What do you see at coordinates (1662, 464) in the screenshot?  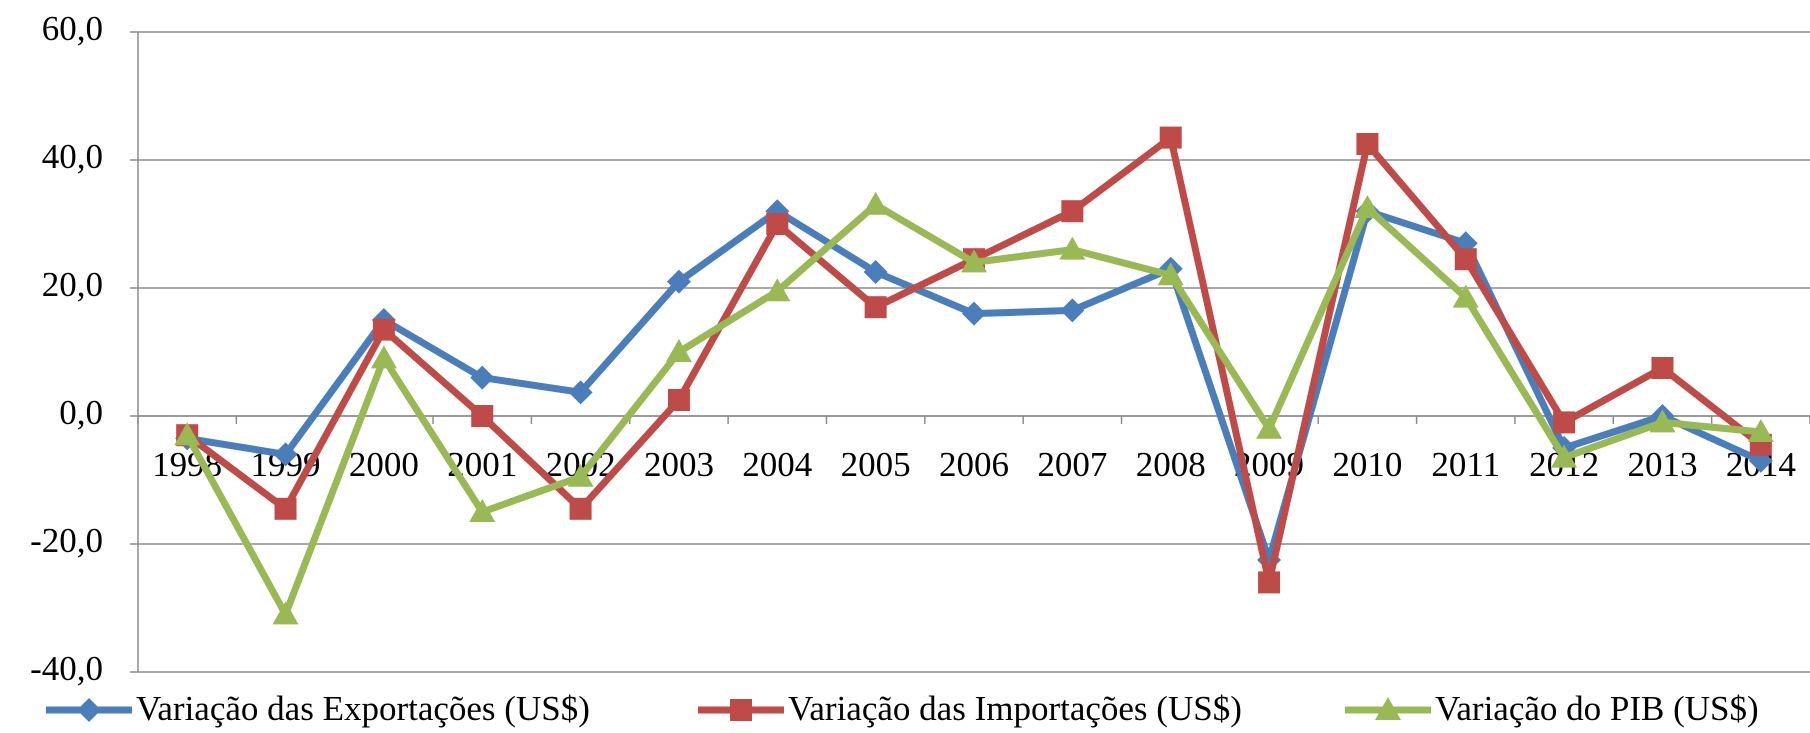 I see `x-tick-label: 2013` at bounding box center [1662, 464].